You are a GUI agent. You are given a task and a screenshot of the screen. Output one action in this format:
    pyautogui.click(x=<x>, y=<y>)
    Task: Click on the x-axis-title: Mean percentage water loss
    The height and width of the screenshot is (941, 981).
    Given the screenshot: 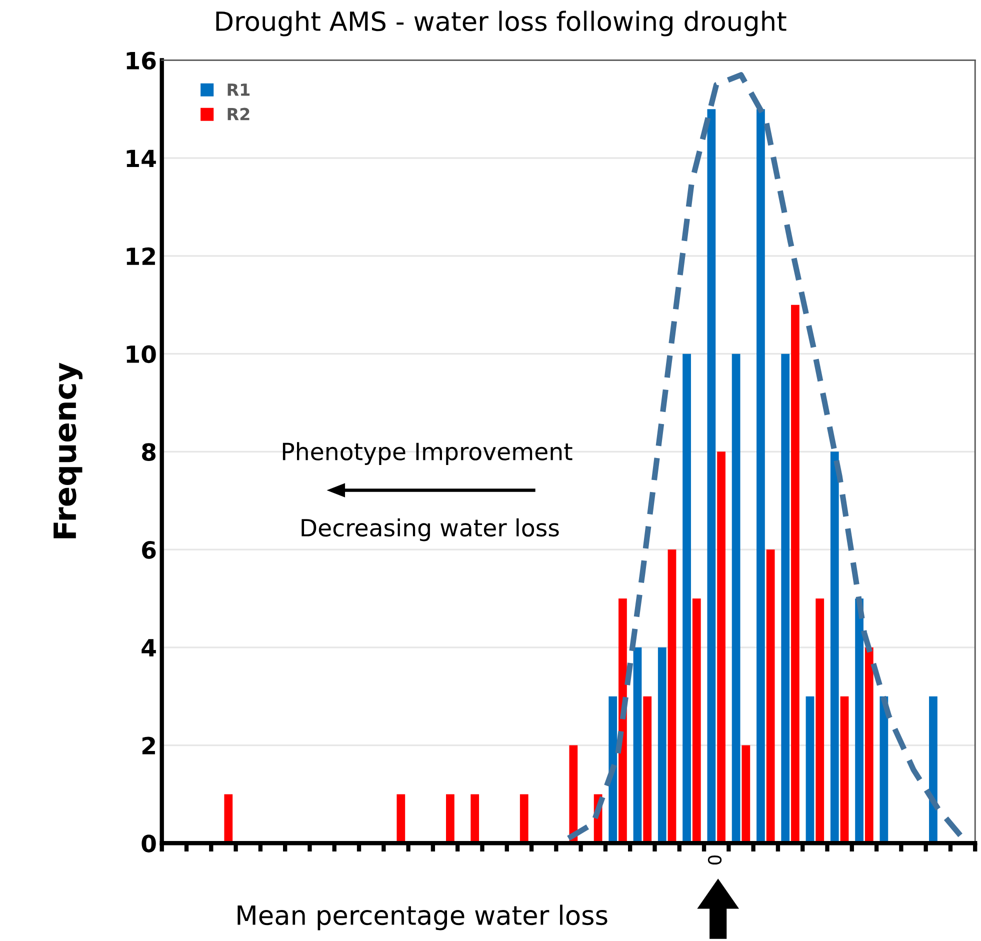 What is the action you would take?
    pyautogui.click(x=423, y=917)
    